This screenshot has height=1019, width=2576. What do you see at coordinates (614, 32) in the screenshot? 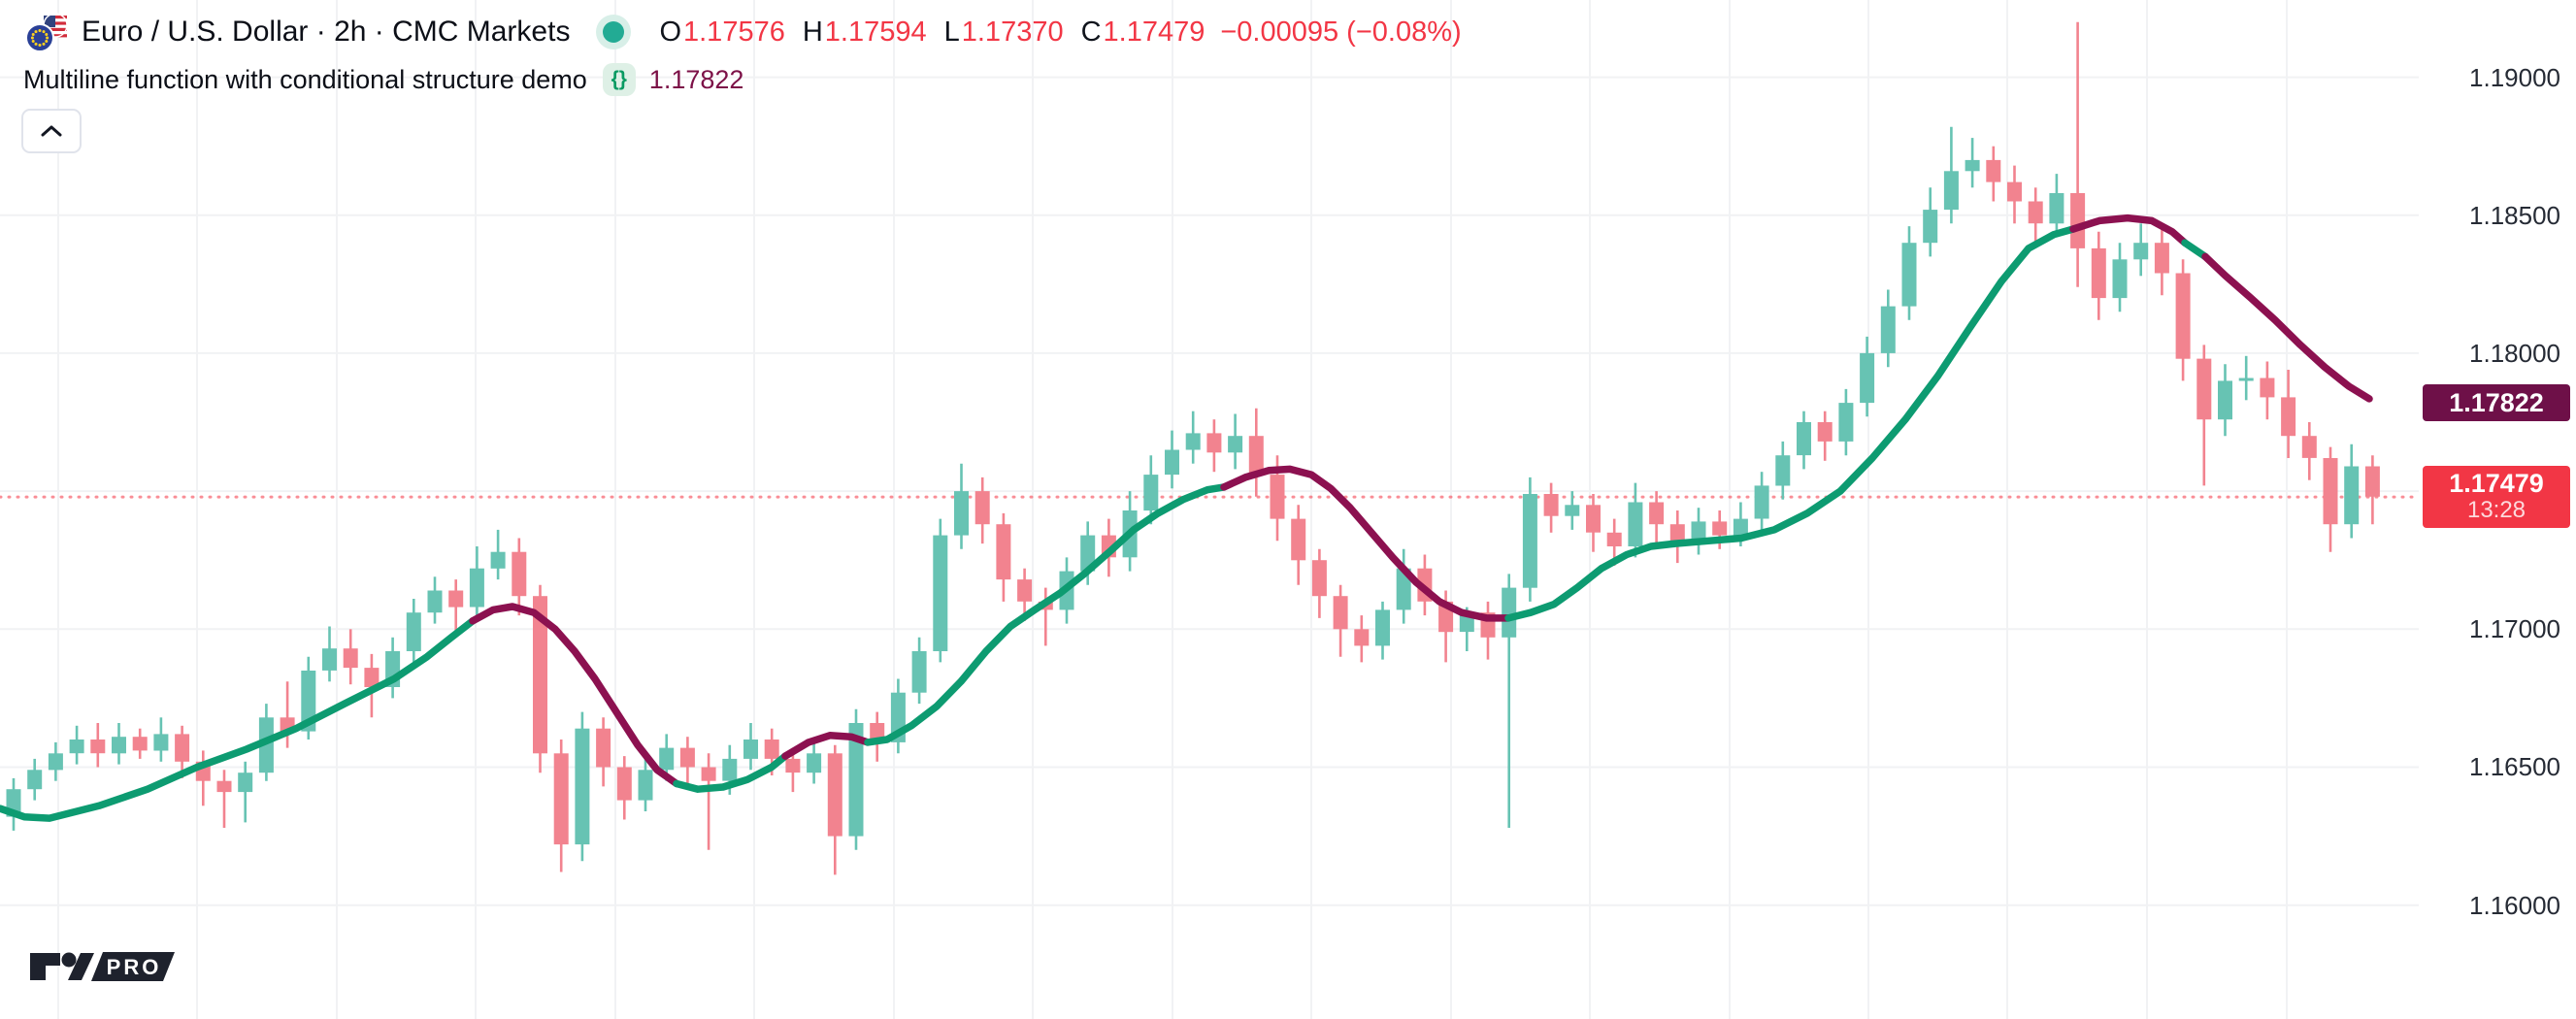
I see `market-status-dot-icon` at bounding box center [614, 32].